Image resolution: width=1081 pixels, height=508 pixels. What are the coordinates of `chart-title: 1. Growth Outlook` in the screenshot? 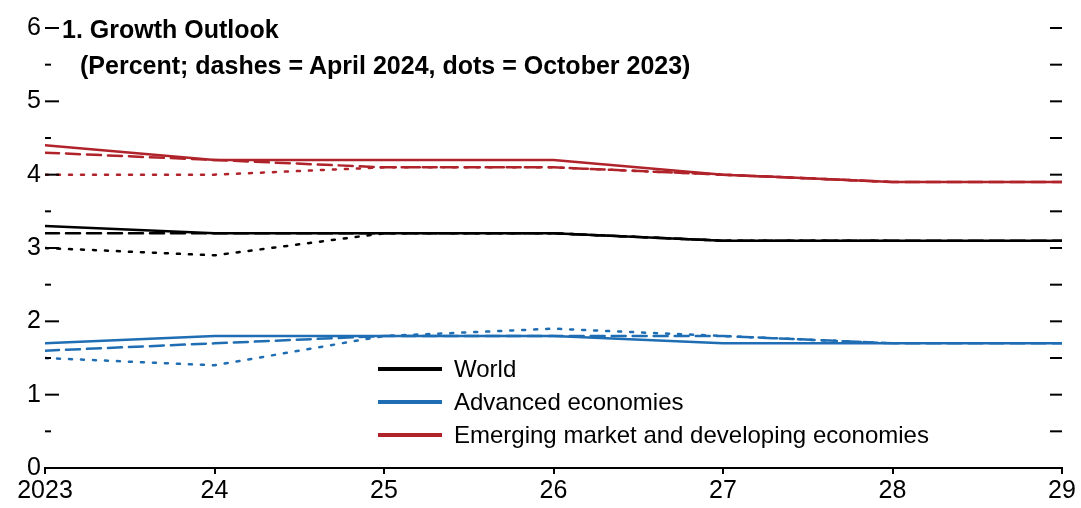 It's located at (170, 29).